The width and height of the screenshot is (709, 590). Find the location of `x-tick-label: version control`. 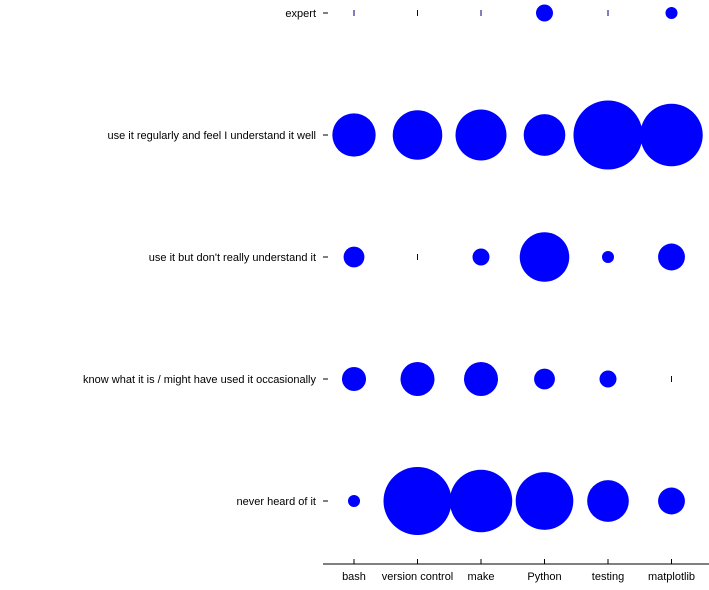

x-tick-label: version control is located at coordinates (418, 577).